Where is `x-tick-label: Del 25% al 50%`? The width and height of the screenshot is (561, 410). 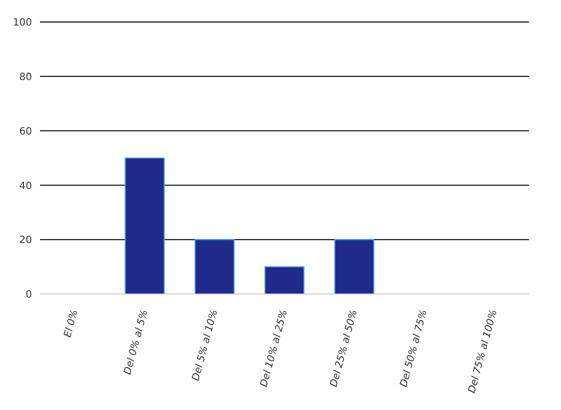
x-tick-label: Del 25% al 50% is located at coordinates (344, 348).